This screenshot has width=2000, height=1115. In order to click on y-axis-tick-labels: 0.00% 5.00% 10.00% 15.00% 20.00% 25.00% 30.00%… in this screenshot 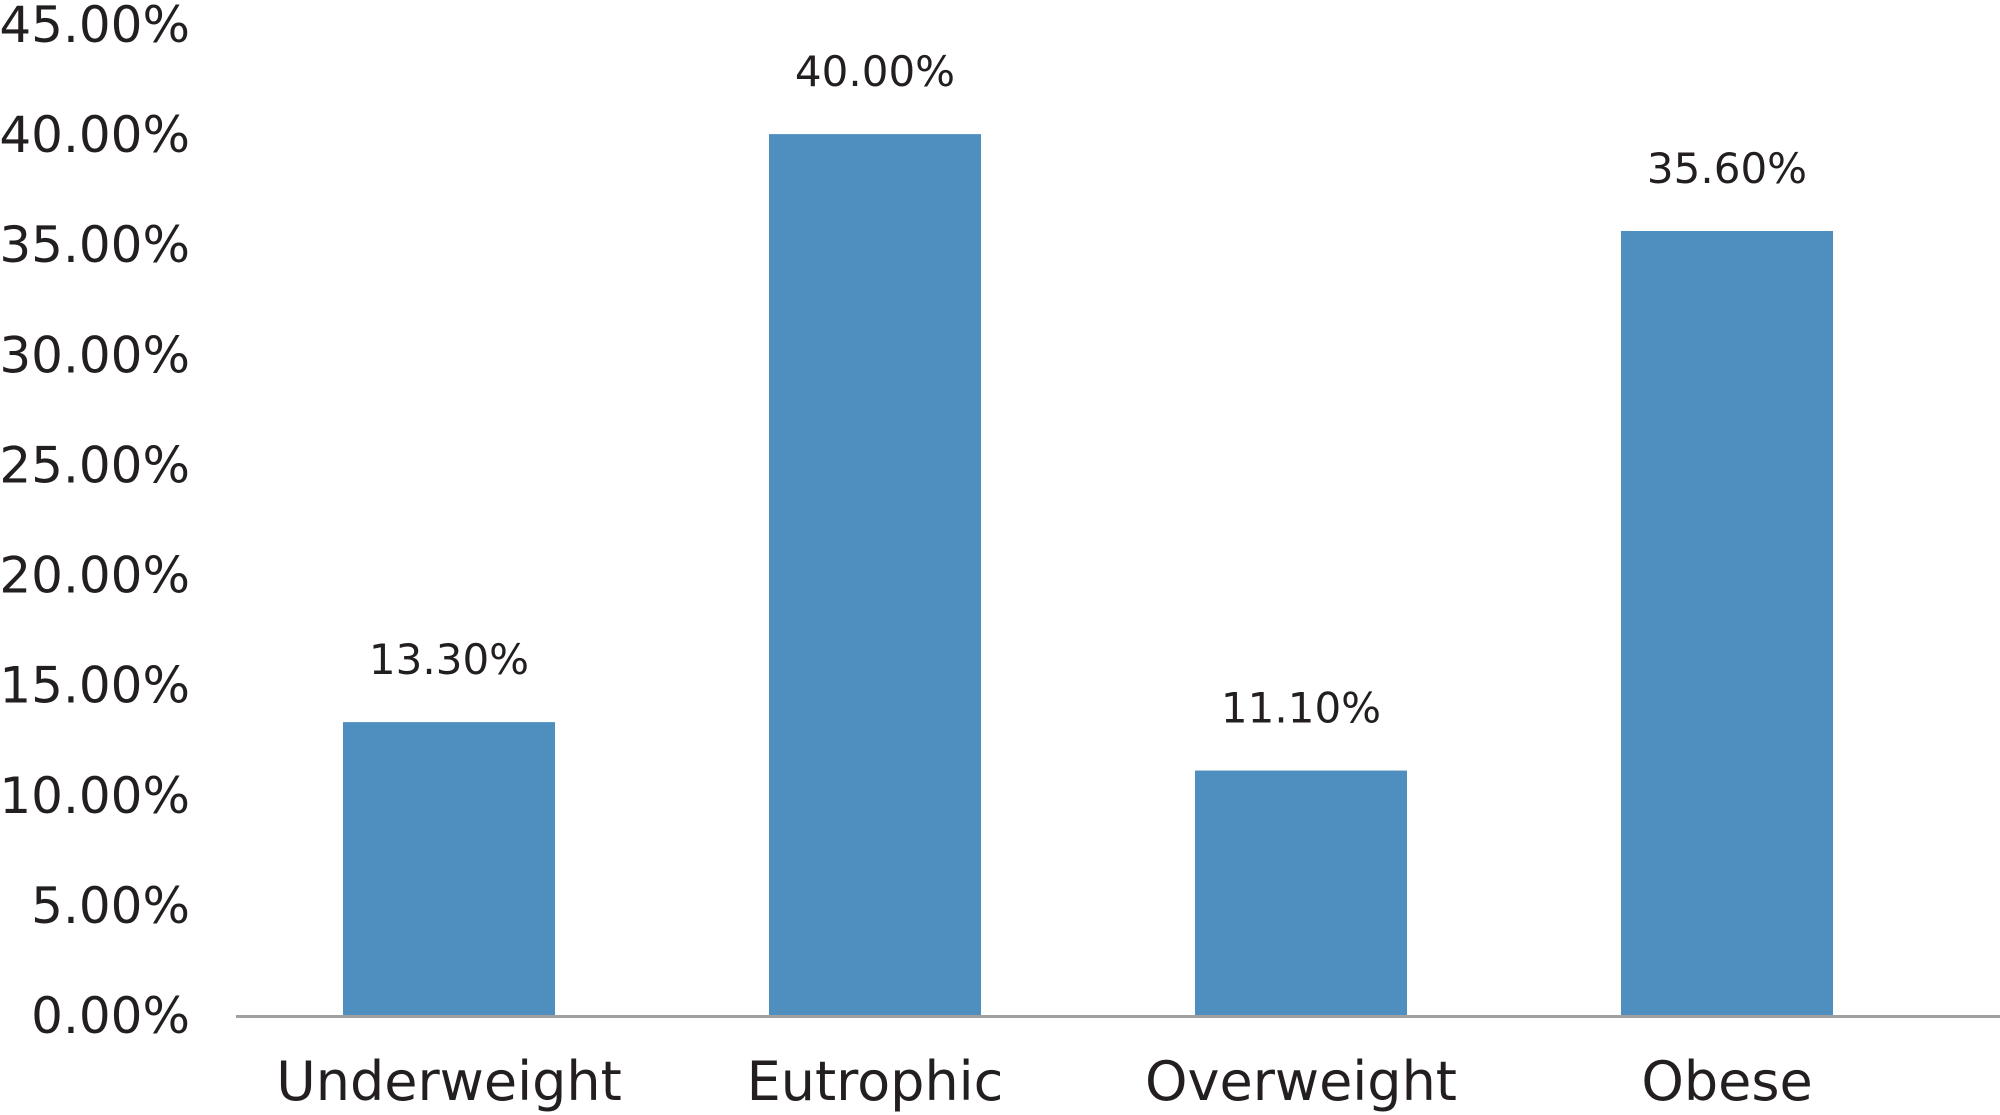, I will do `click(95, 522)`.